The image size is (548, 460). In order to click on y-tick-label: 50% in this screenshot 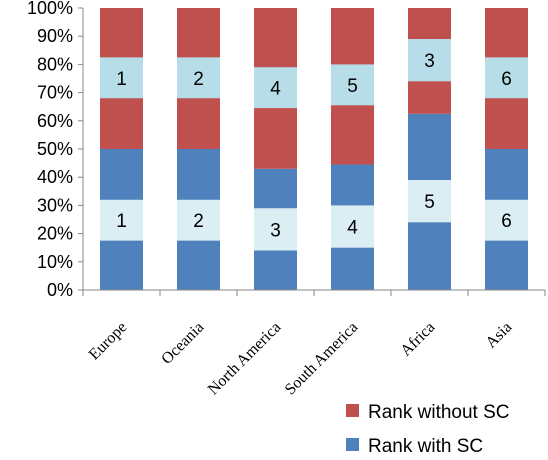, I will do `click(55, 149)`.